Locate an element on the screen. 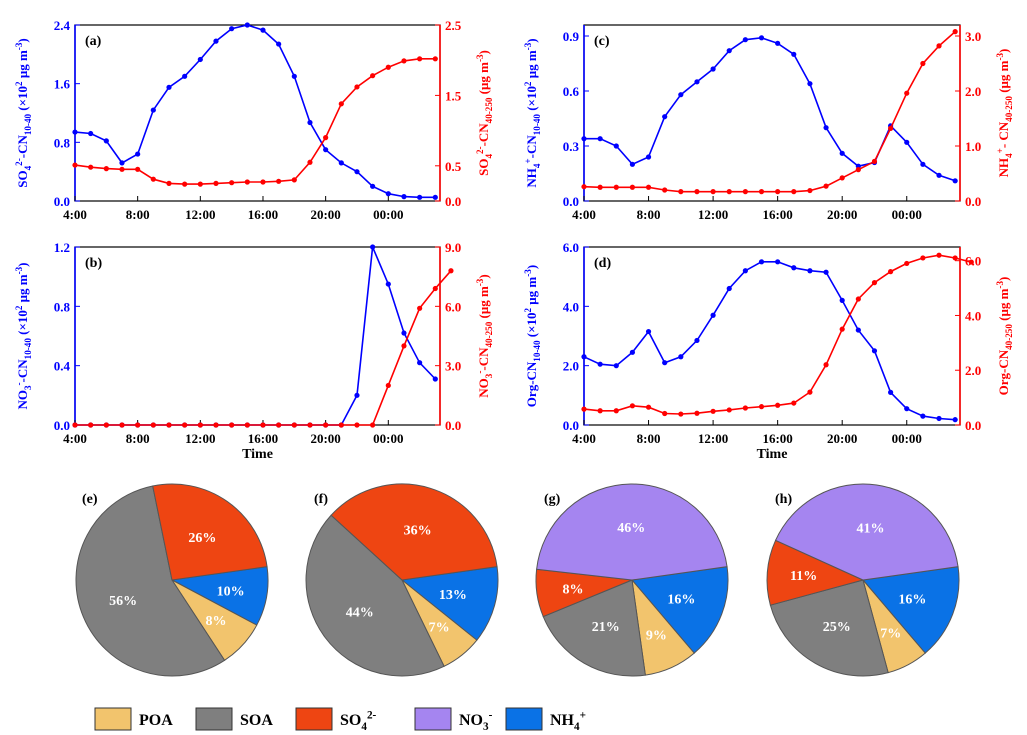 The width and height of the screenshot is (1027, 735). y-axis-title-right: SO4​2-​-CN40-250​ (μg m-3​) is located at coordinates (484, 113).